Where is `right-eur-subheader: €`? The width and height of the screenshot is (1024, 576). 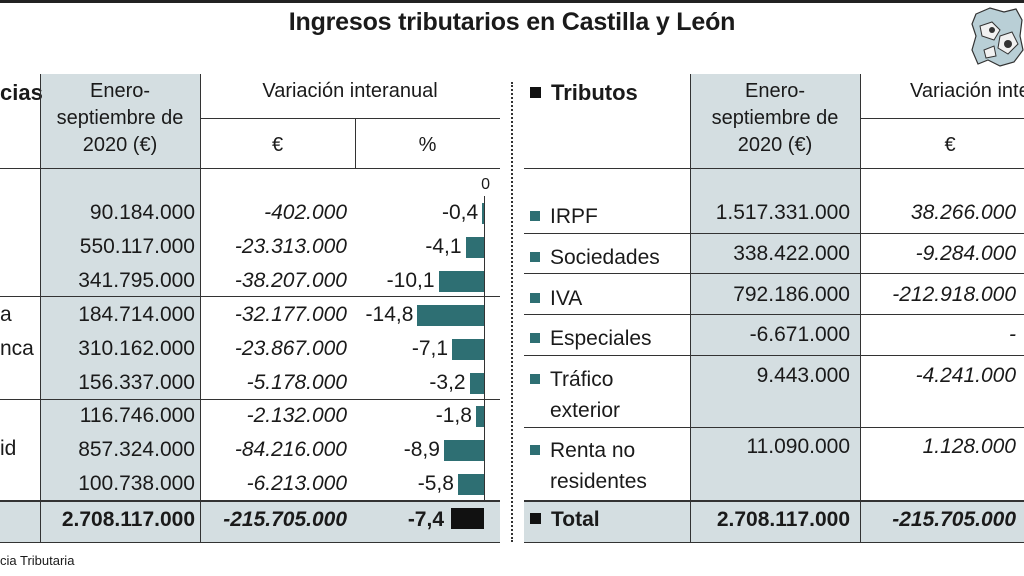
right-eur-subheader: € is located at coordinates (950, 145).